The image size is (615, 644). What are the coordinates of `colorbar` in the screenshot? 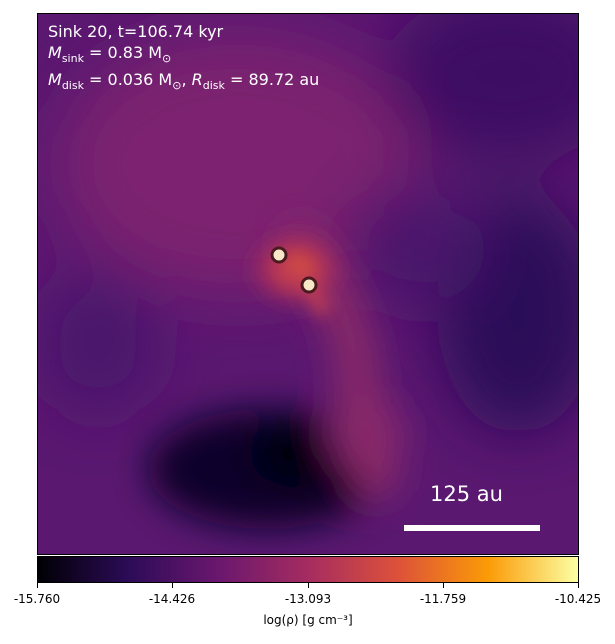 It's located at (308, 569).